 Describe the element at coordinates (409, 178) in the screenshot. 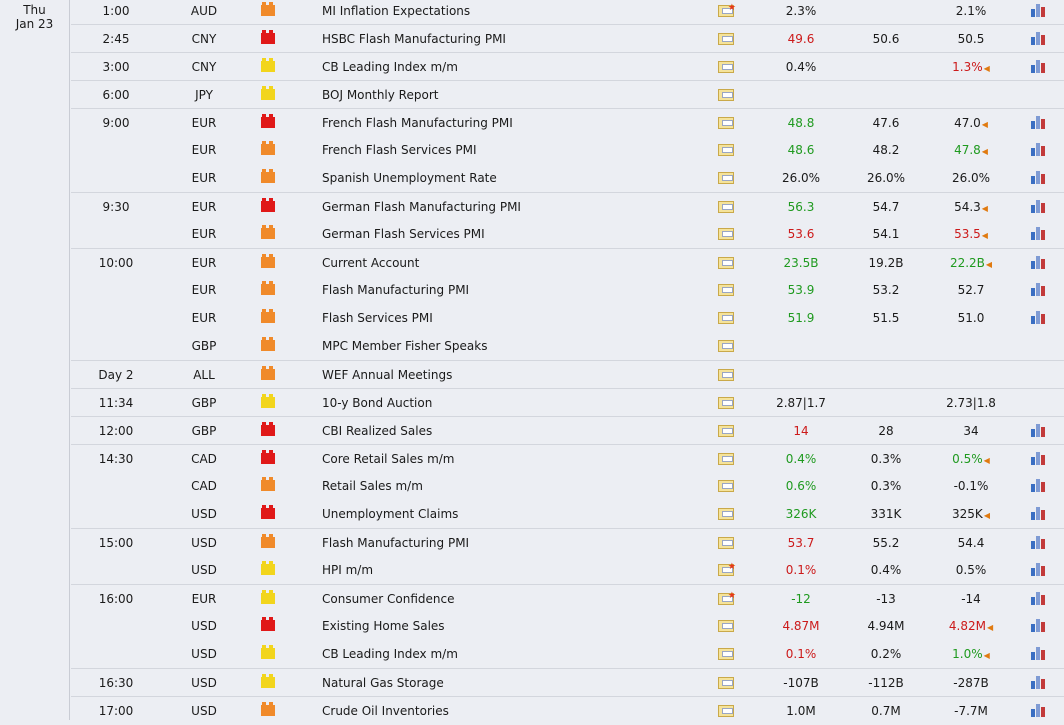

I see `event-title: Spanish Unemployment Rate` at that location.